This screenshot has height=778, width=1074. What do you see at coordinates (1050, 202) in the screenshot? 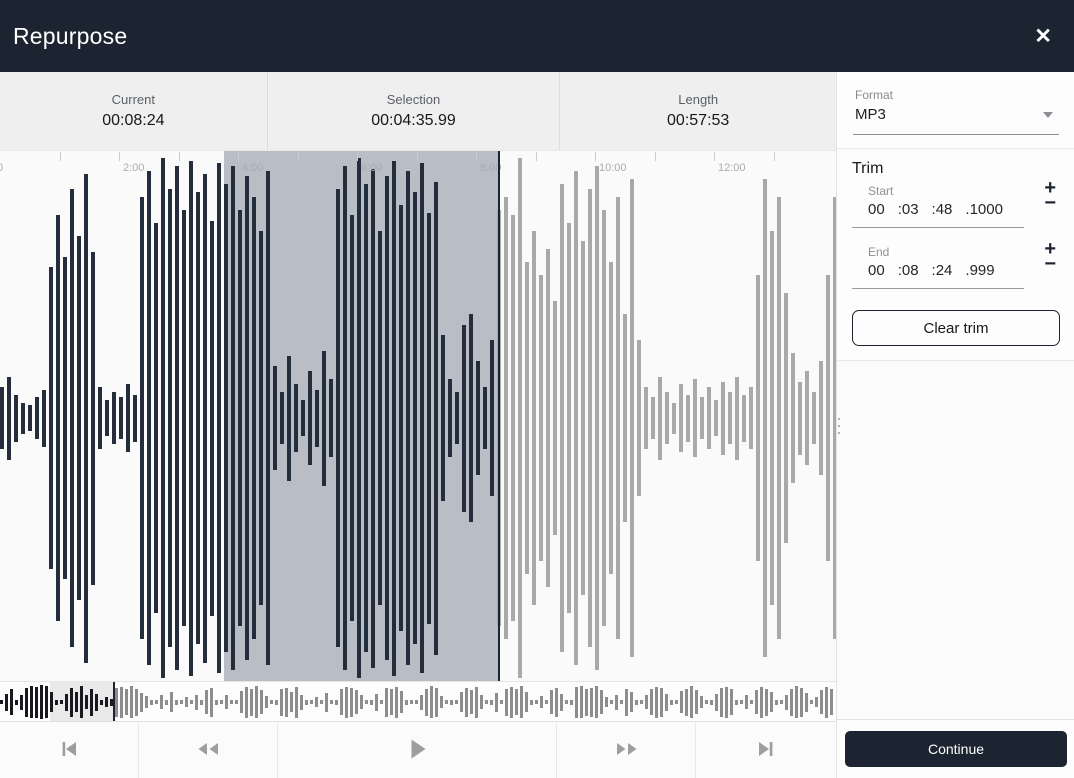
I see `trim-start-decrement-icon: −` at bounding box center [1050, 202].